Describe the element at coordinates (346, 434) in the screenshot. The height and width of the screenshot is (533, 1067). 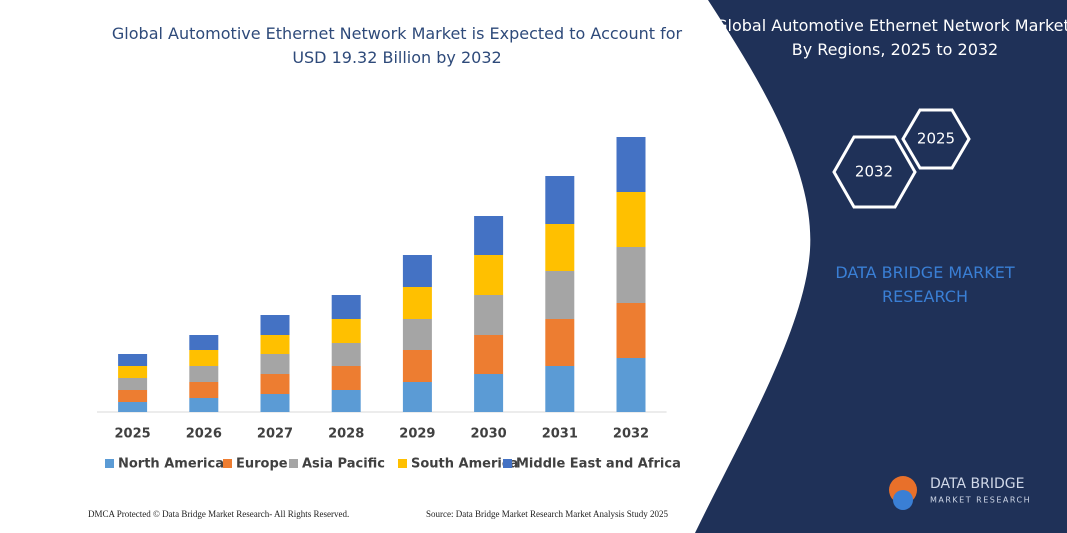
I see `x-tick-label: 2028` at that location.